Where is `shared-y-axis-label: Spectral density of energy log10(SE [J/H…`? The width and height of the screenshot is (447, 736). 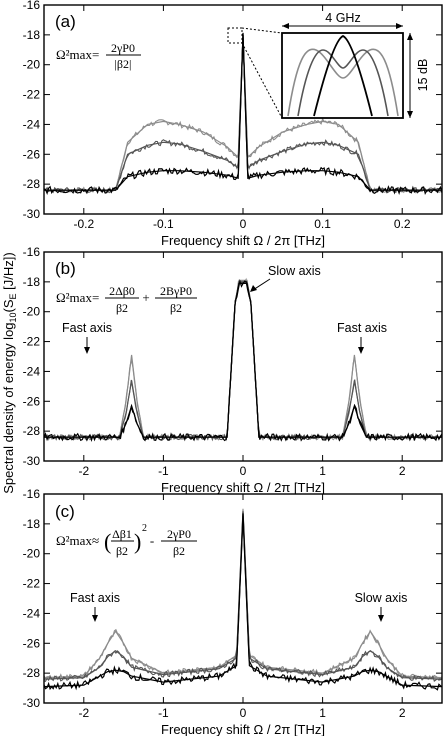 shared-y-axis-label: Spectral density of energy log10(SE [J/H… is located at coordinates (9, 372).